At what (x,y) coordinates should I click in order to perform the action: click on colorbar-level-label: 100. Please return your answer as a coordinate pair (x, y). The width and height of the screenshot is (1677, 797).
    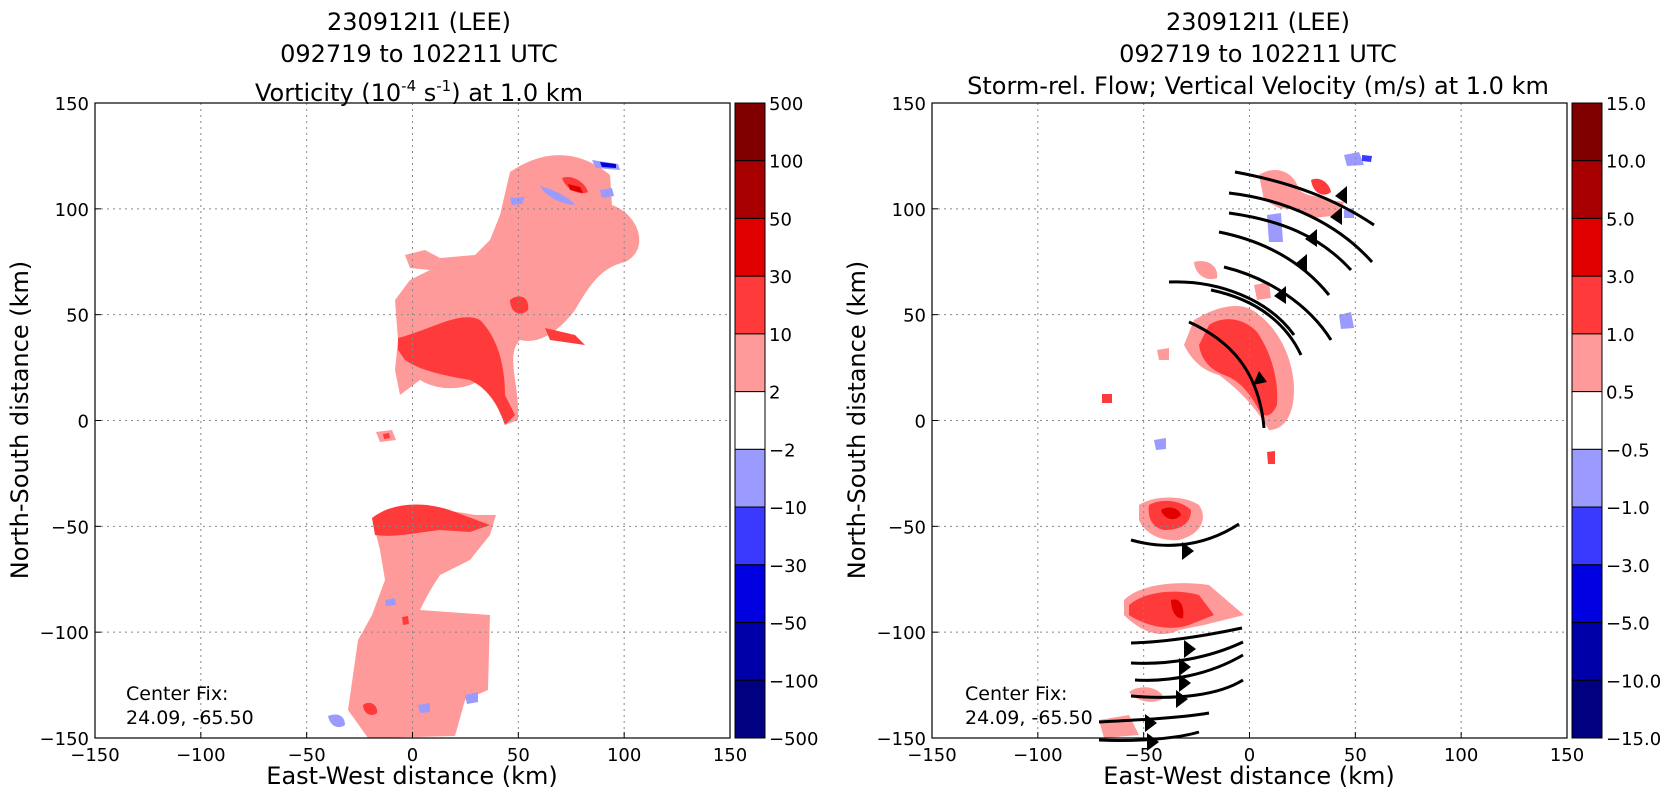
    Looking at the image, I should click on (786, 162).